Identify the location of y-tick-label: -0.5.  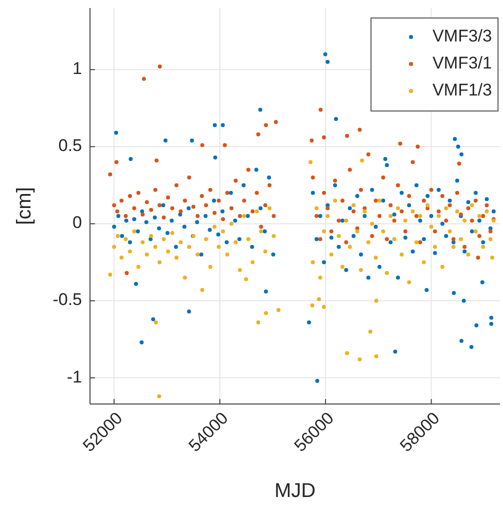
(67, 300).